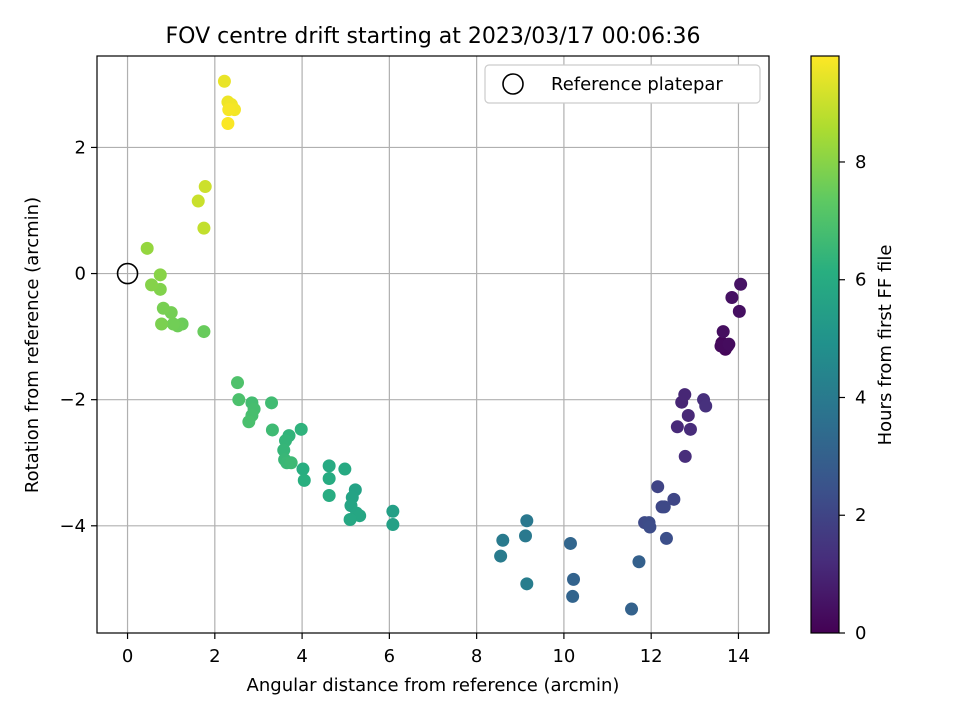 This screenshot has width=960, height=720. I want to click on reference-platepar-marker, so click(127, 273).